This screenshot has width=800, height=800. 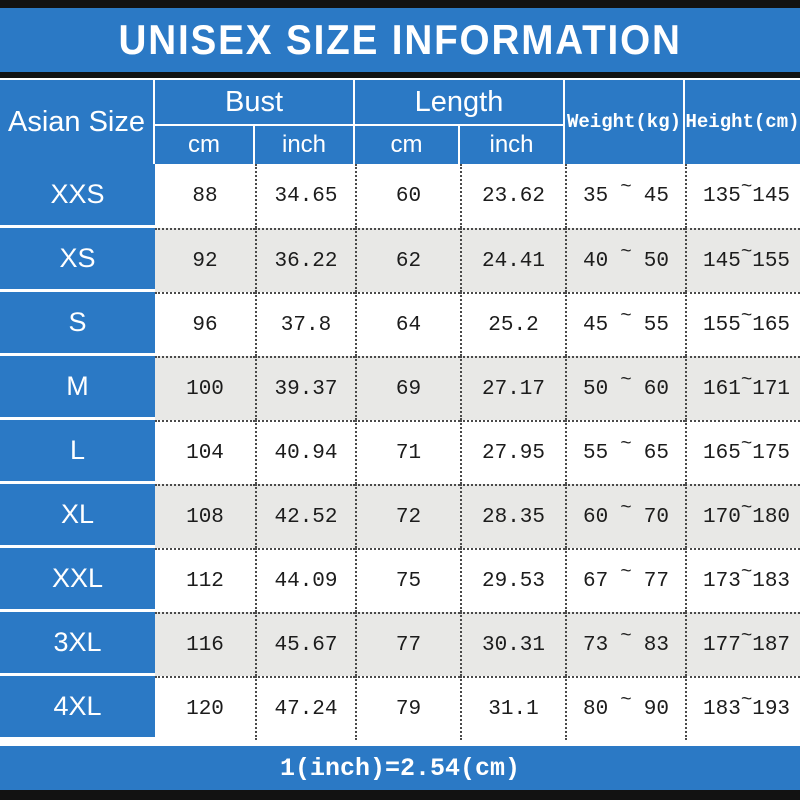 I want to click on size-label: XS, so click(x=77, y=260).